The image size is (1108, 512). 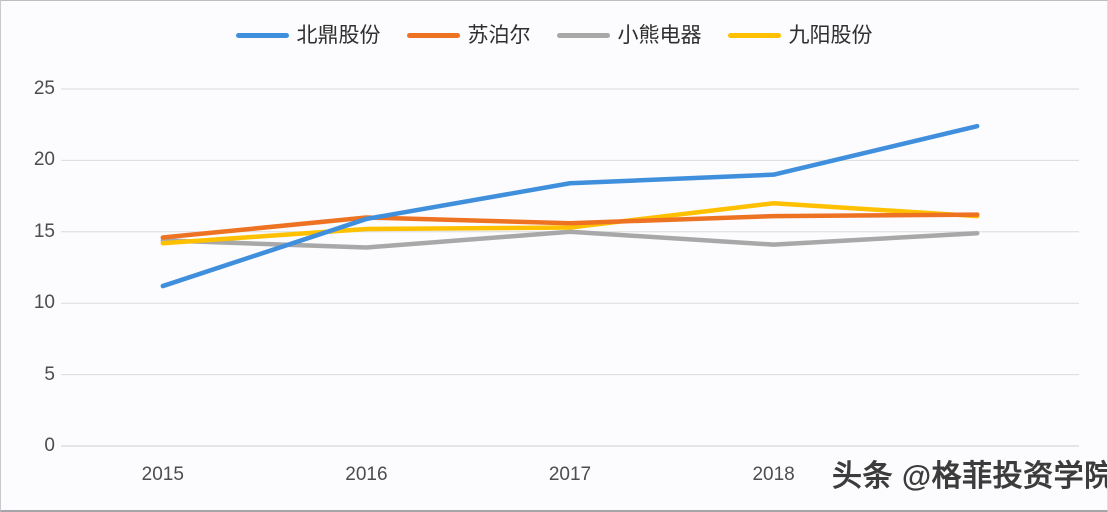 What do you see at coordinates (49, 374) in the screenshot?
I see `y-tick-label-5: 5` at bounding box center [49, 374].